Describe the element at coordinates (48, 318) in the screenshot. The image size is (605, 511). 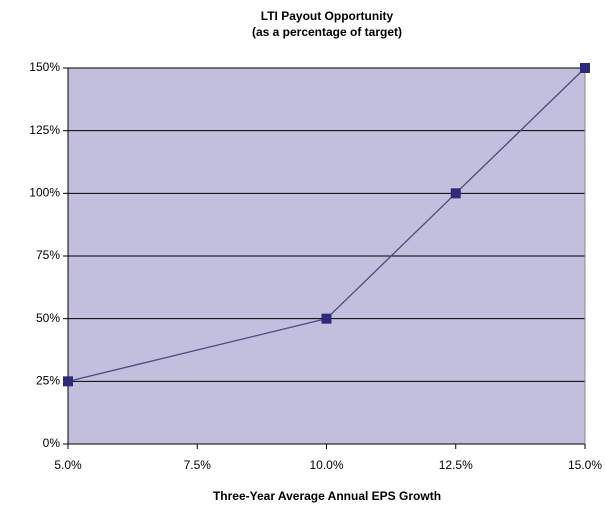
I see `y-tick-label: 50%` at that location.